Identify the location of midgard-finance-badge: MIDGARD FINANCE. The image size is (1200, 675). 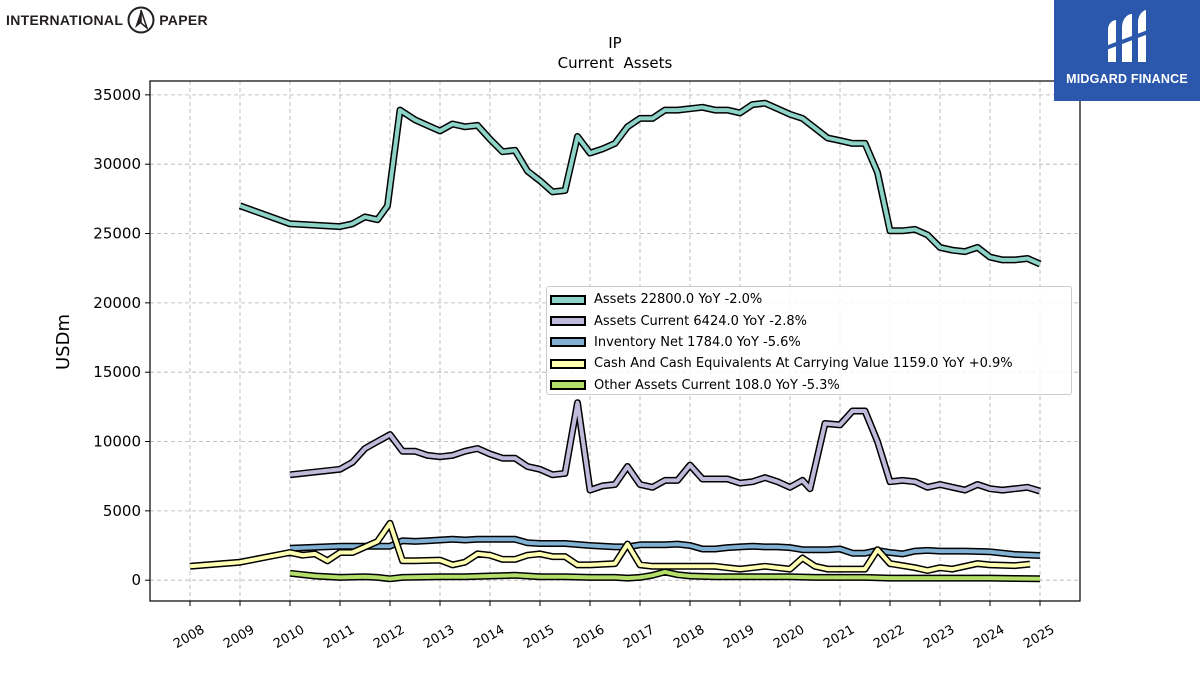
(1127, 50).